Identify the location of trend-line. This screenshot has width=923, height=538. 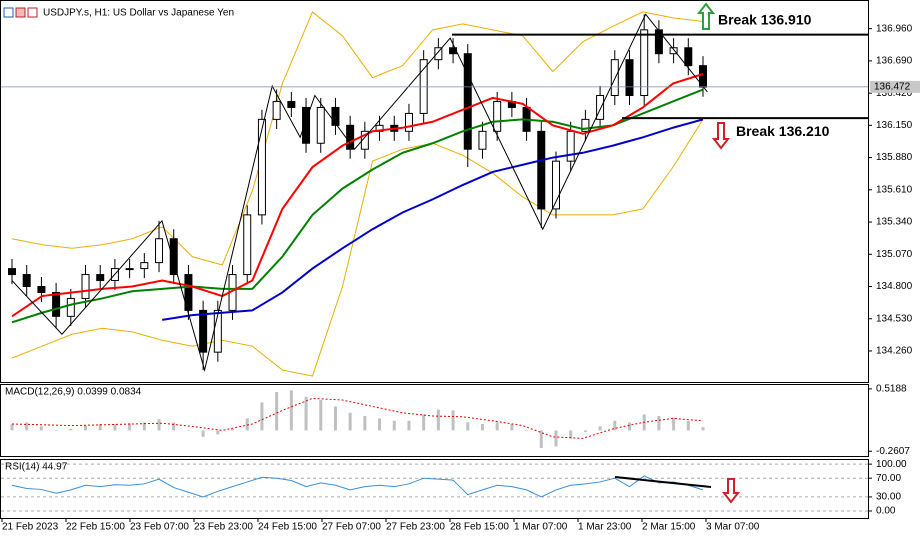
(663, 482).